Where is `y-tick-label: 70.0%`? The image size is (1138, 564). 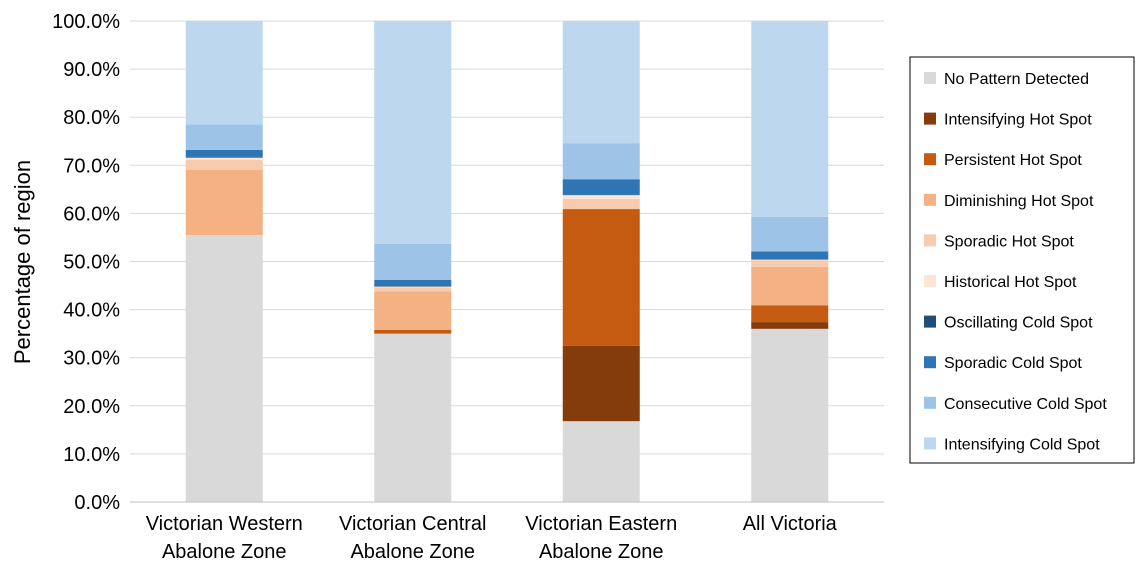
y-tick-label: 70.0% is located at coordinates (91, 166).